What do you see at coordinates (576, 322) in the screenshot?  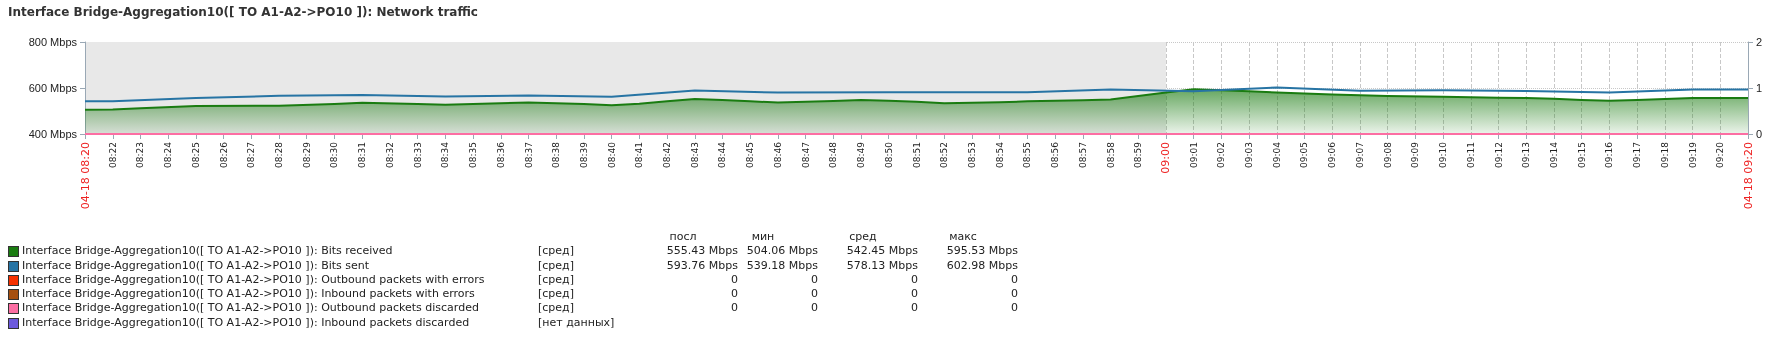 I see `text: [нет данных]` at bounding box center [576, 322].